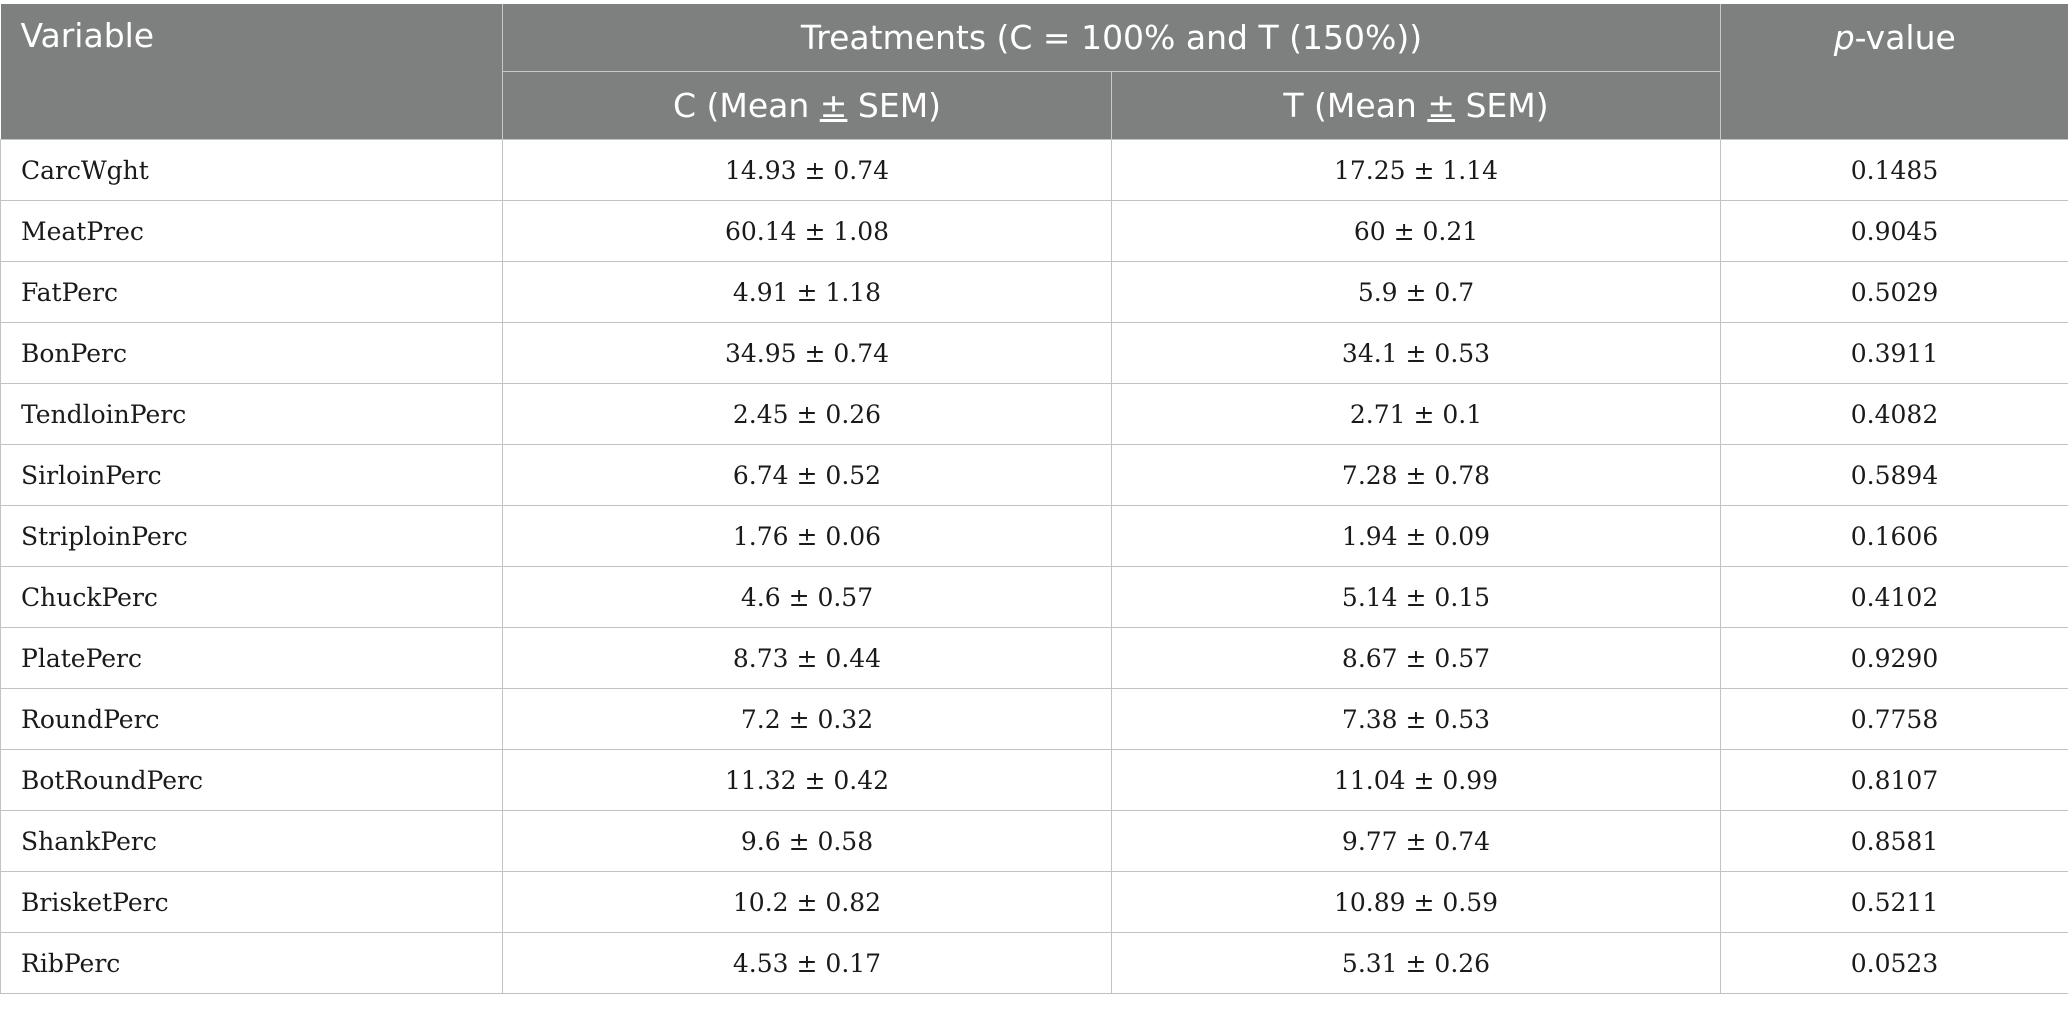 This screenshot has width=2068, height=1014. I want to click on variable-cell: CarcWght, so click(251, 170).